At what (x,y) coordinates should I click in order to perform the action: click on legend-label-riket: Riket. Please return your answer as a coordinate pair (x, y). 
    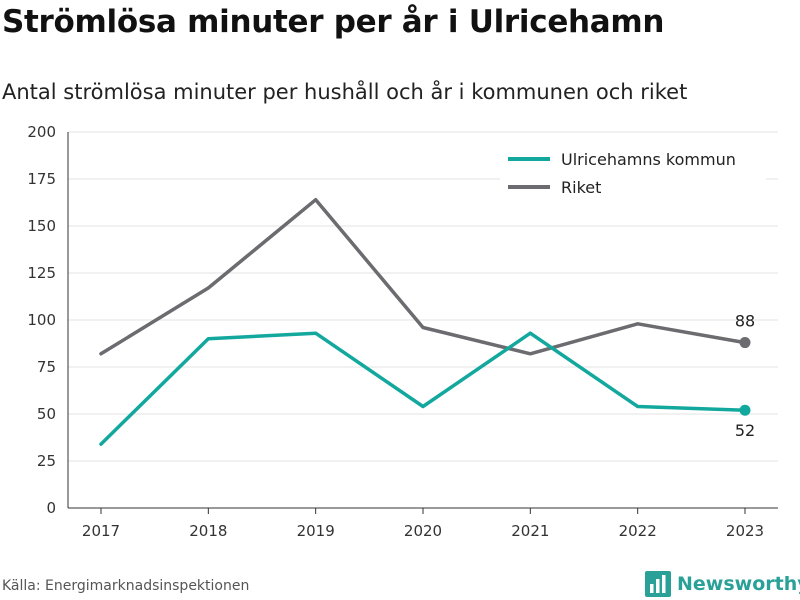
    Looking at the image, I should click on (581, 187).